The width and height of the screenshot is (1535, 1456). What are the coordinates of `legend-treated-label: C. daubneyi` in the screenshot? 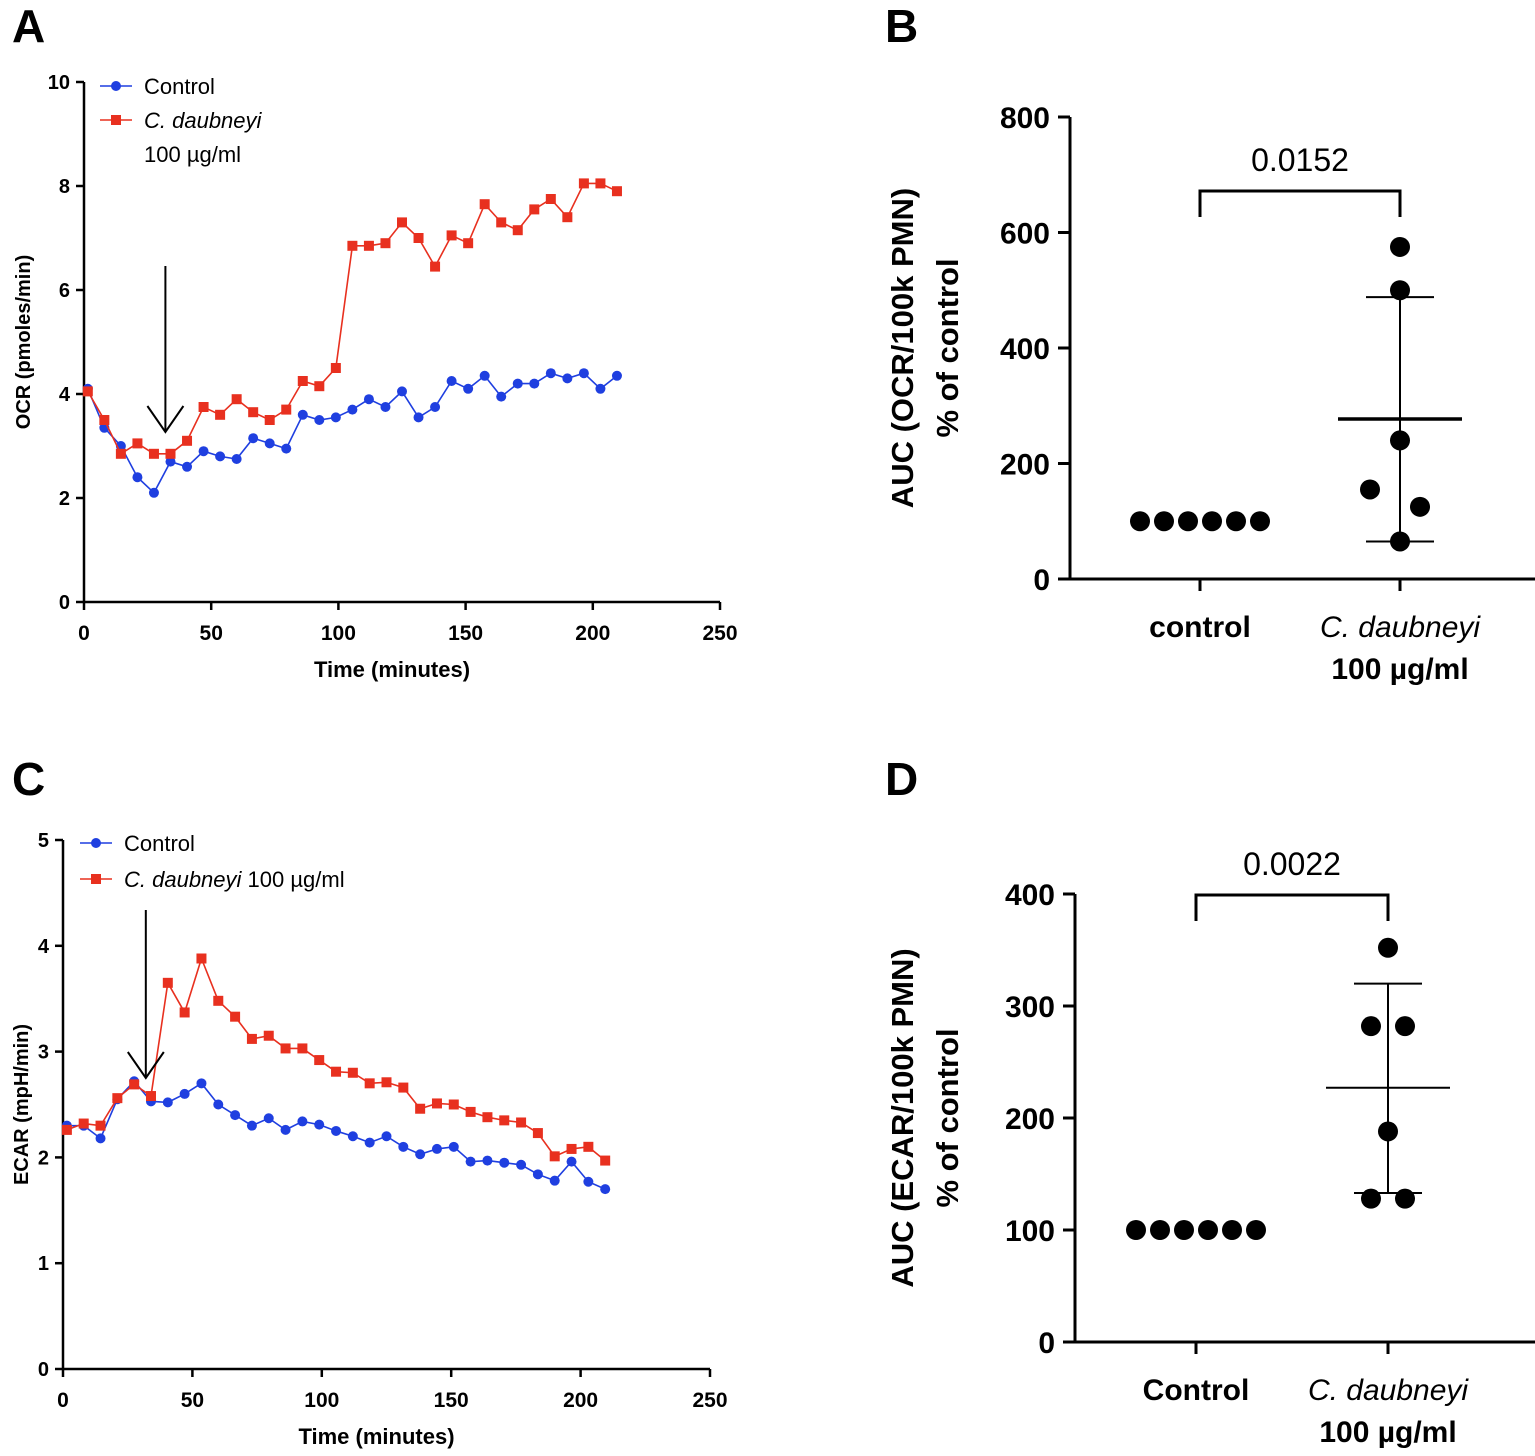 It's located at (203, 120).